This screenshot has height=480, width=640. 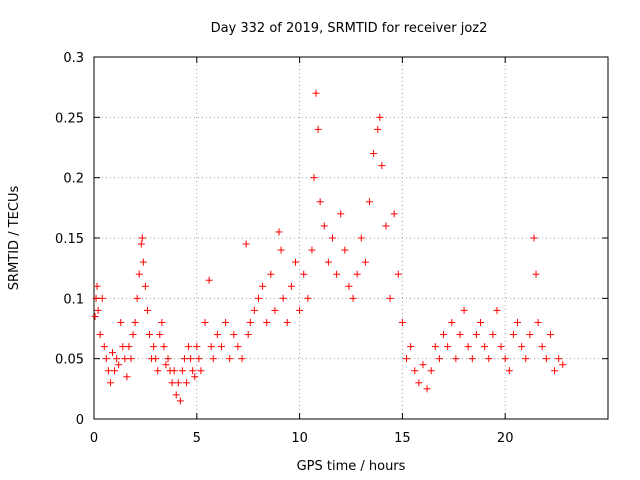 What do you see at coordinates (402, 438) in the screenshot?
I see `x-tick-label: 15` at bounding box center [402, 438].